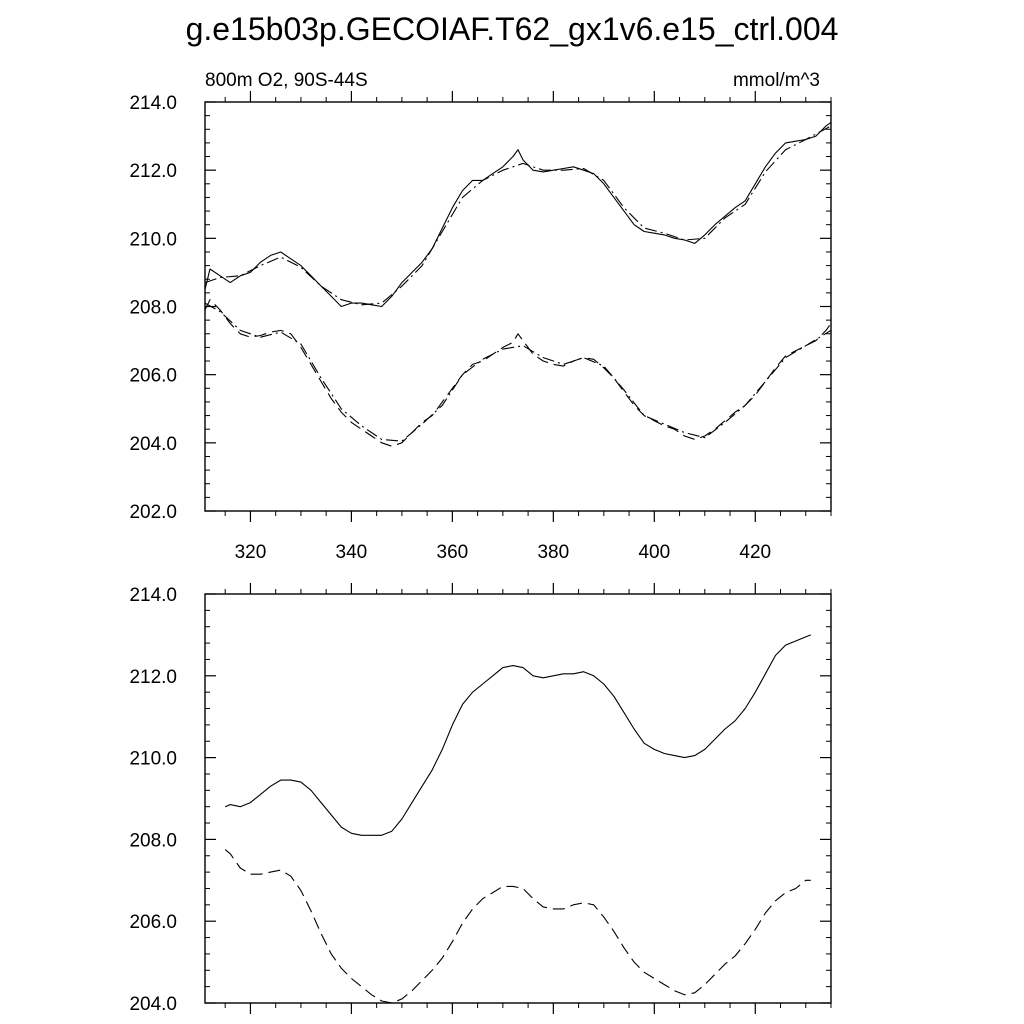 Image resolution: width=1024 pixels, height=1024 pixels. Describe the element at coordinates (352, 552) in the screenshot. I see `x-tick-label: 340` at that location.